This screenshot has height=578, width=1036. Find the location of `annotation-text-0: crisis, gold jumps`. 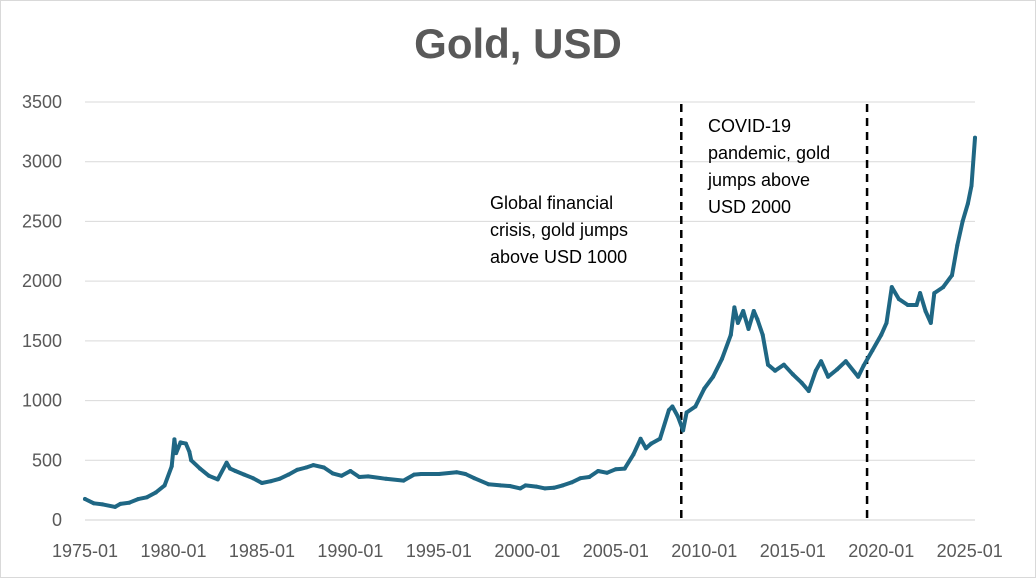

annotation-text-0: crisis, gold jumps is located at coordinates (559, 230).